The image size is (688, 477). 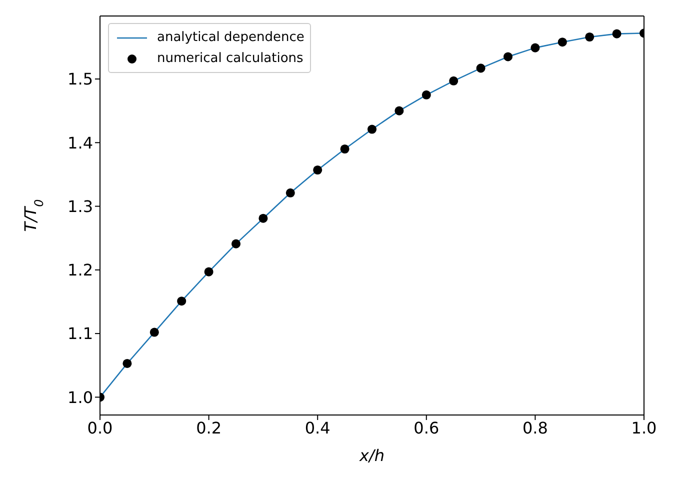 I want to click on x-tick-label: 0.8, so click(x=535, y=428).